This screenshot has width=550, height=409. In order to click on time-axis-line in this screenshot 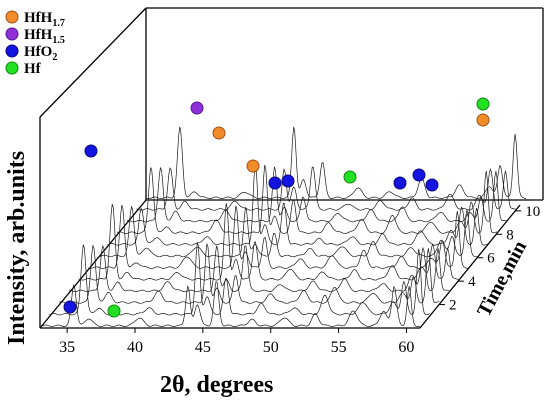, I will do `click(470, 266)`.